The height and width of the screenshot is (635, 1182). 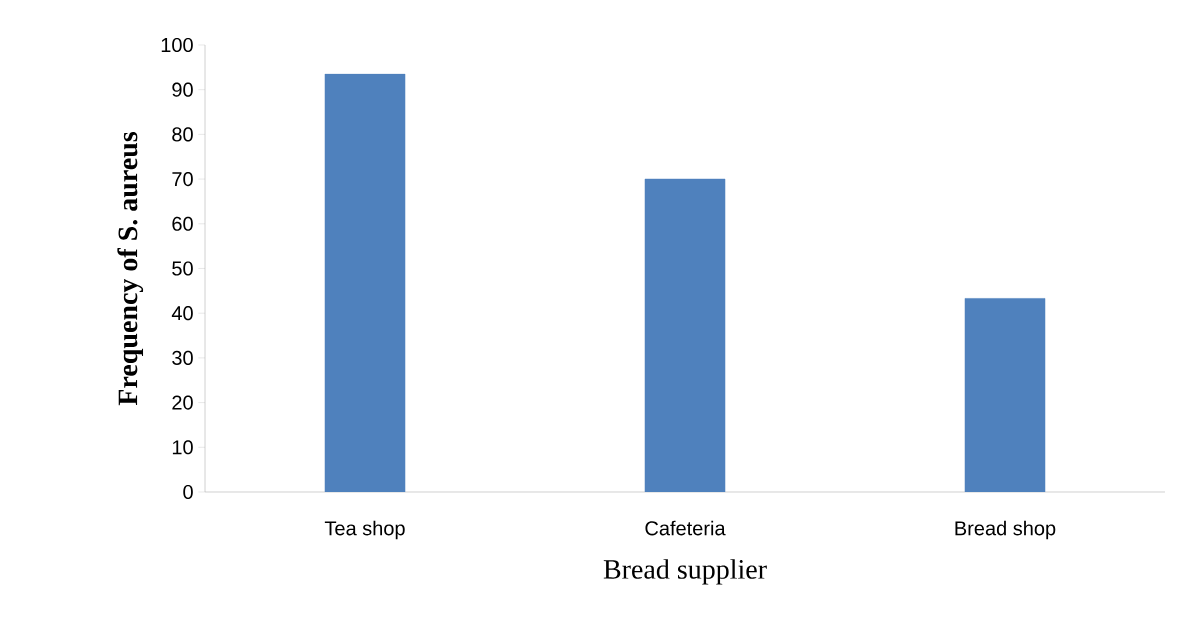 What do you see at coordinates (182, 402) in the screenshot?
I see `y-tick-label: 20` at bounding box center [182, 402].